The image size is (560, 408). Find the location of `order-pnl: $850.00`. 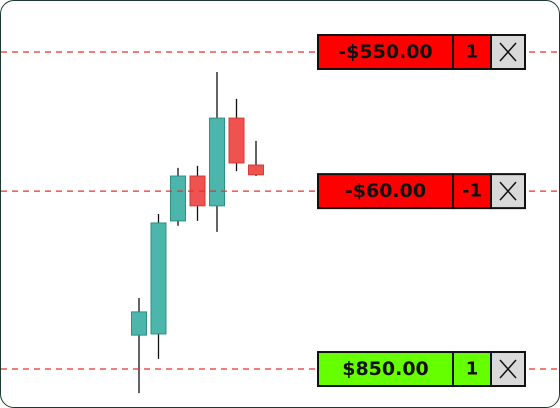

order-pnl: $850.00 is located at coordinates (385, 369).